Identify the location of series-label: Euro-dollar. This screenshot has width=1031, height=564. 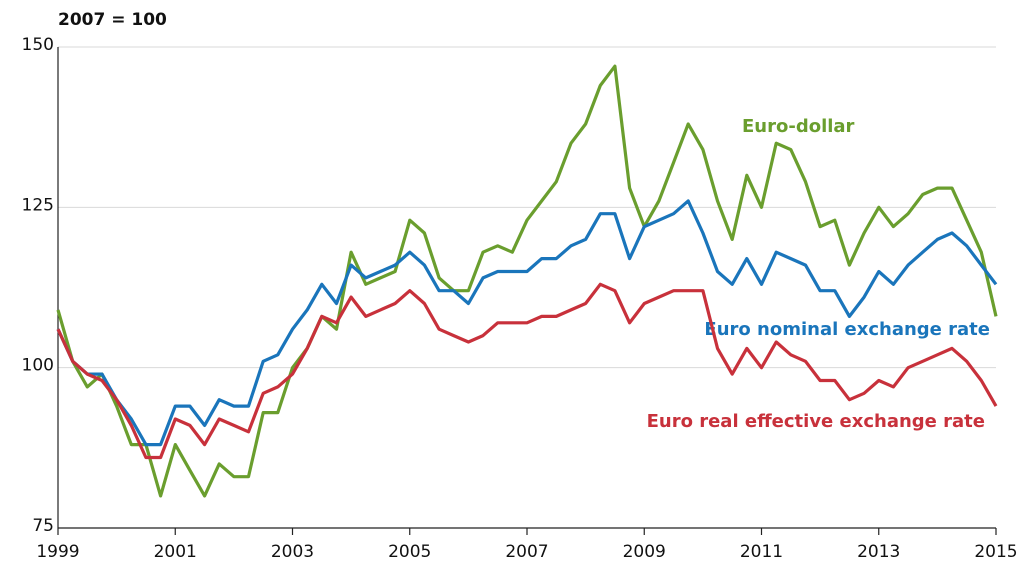
(798, 126).